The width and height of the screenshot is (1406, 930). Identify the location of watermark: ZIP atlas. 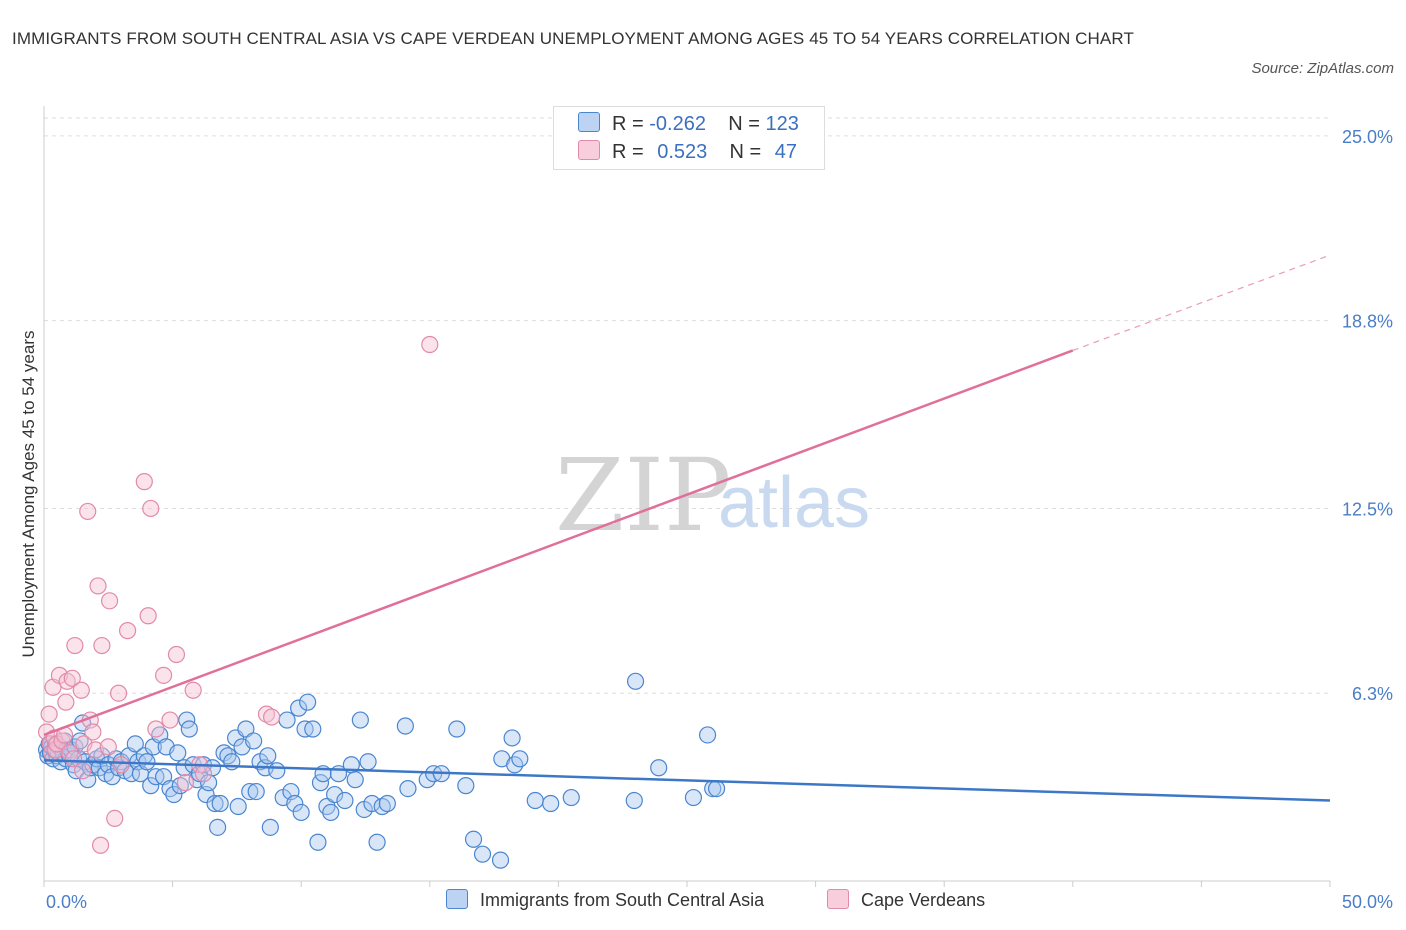
(712, 495).